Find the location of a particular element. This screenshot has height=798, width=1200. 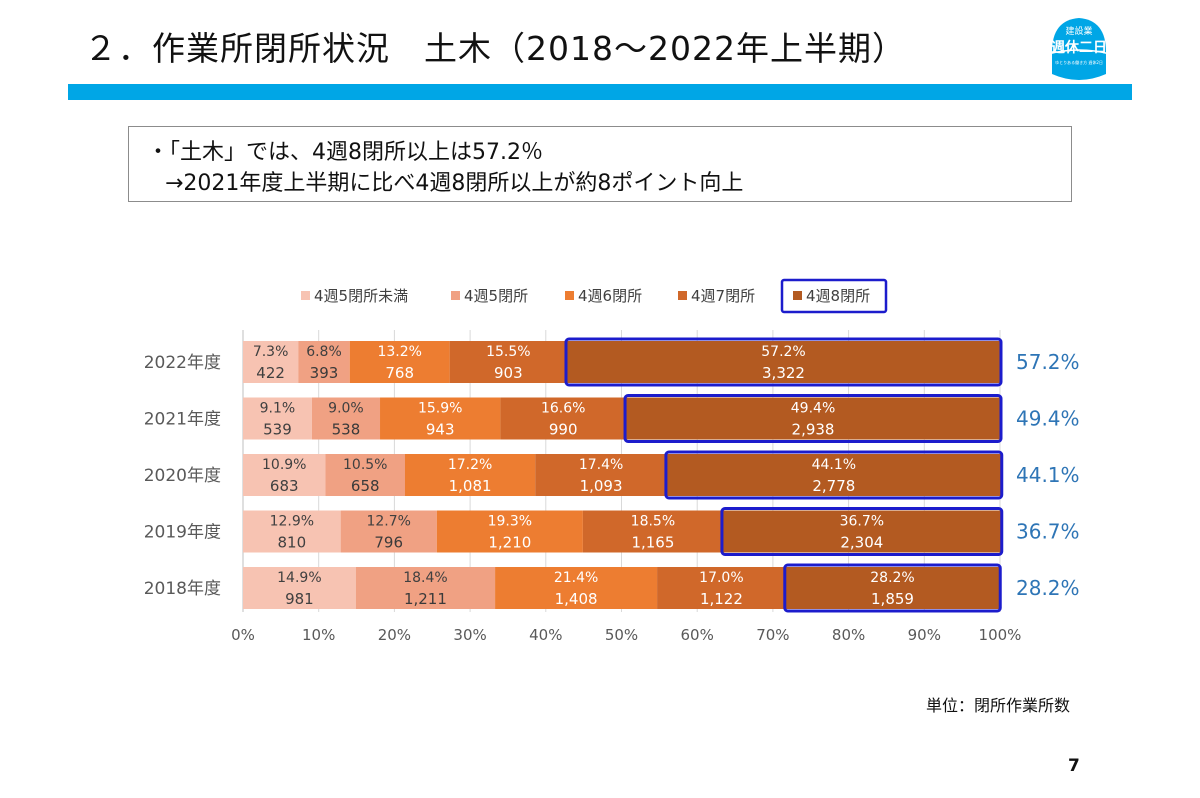

x-tick-label: 70% is located at coordinates (772, 635).